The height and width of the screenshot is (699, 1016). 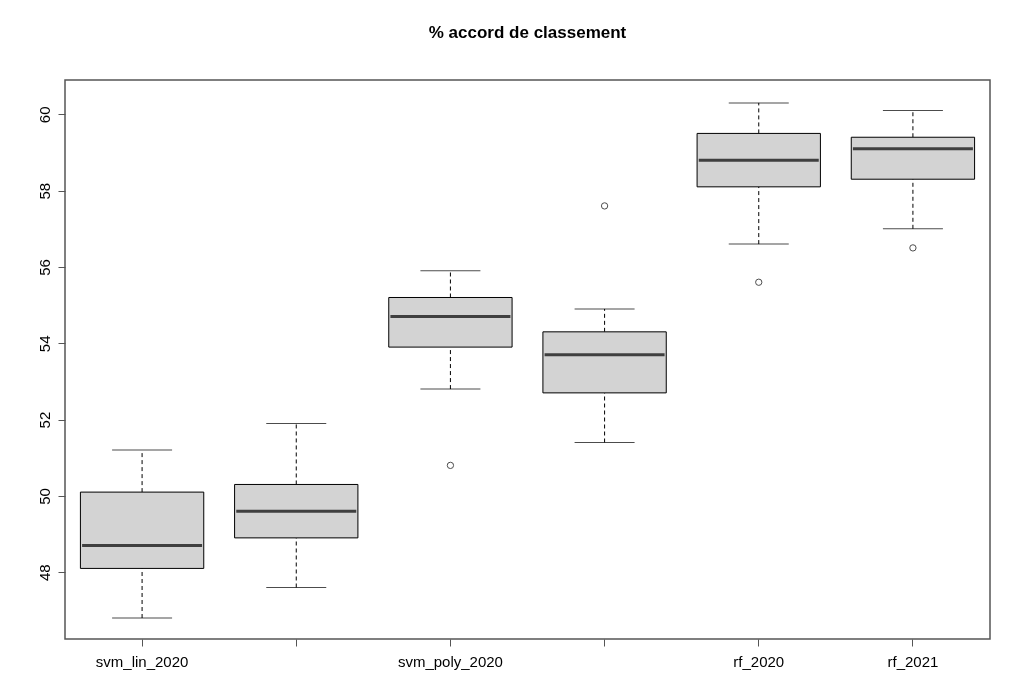 What do you see at coordinates (44, 496) in the screenshot?
I see `y-tick-label: 50` at bounding box center [44, 496].